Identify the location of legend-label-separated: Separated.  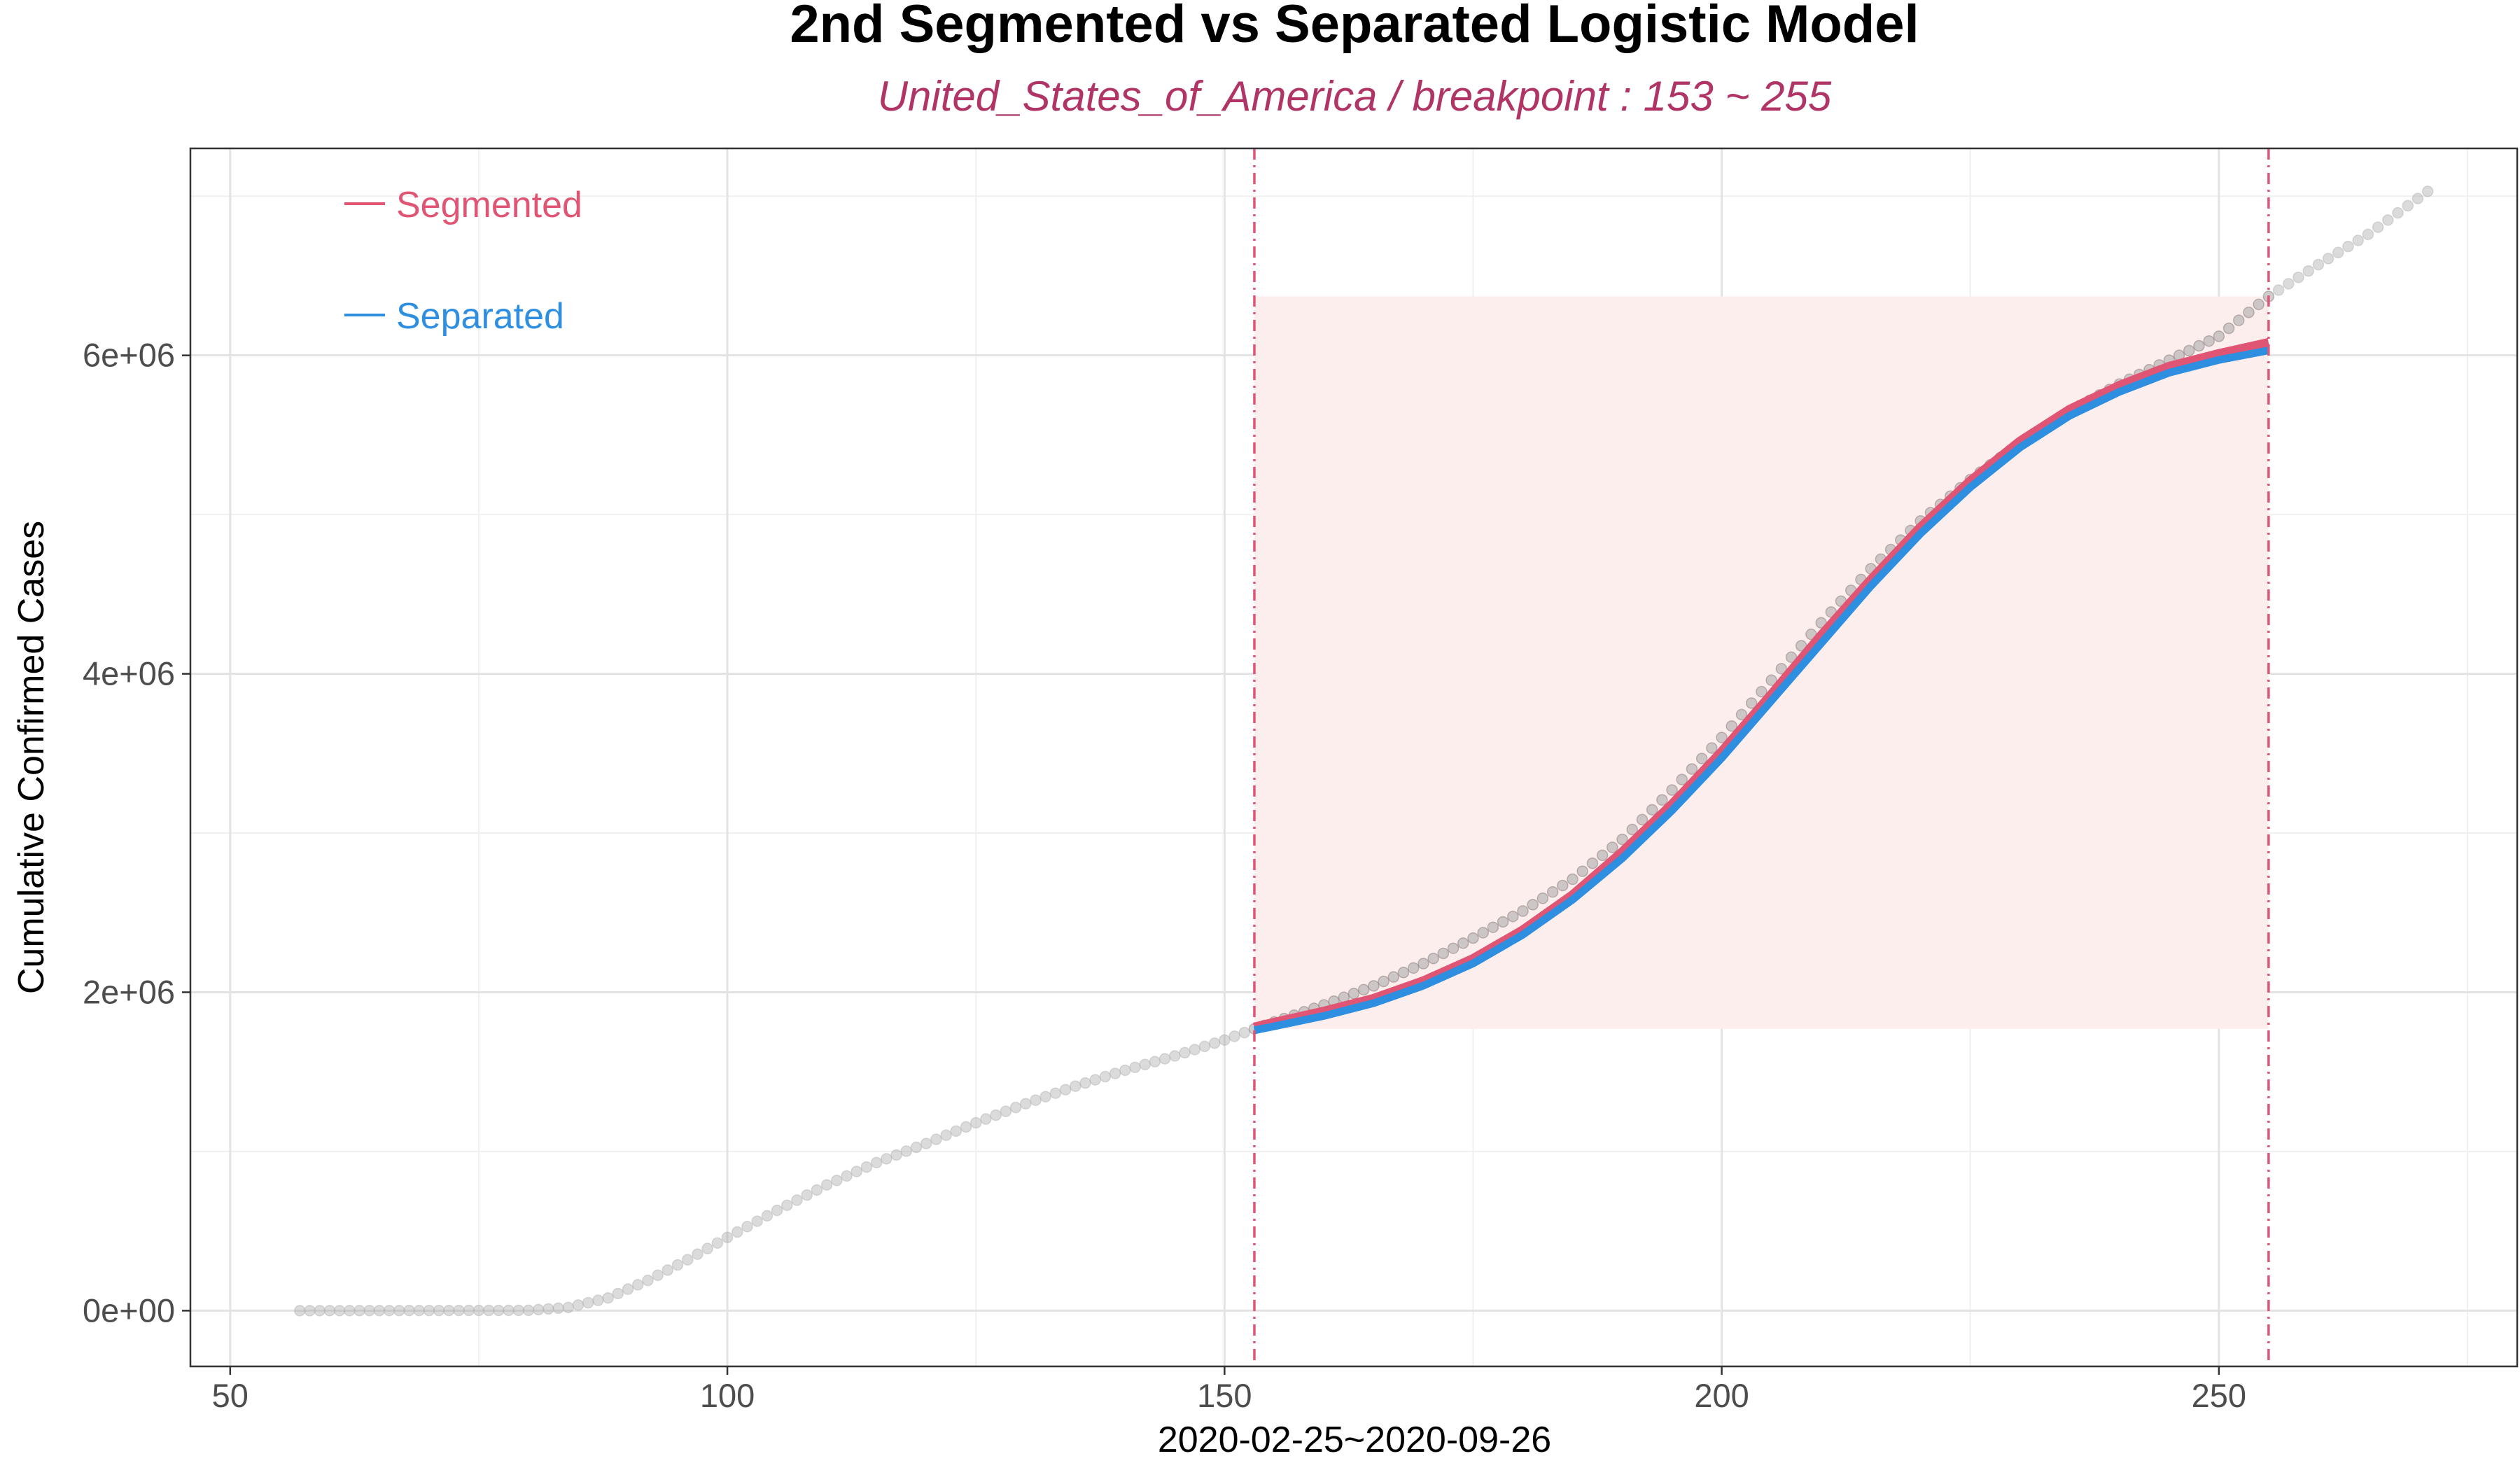
(480, 316).